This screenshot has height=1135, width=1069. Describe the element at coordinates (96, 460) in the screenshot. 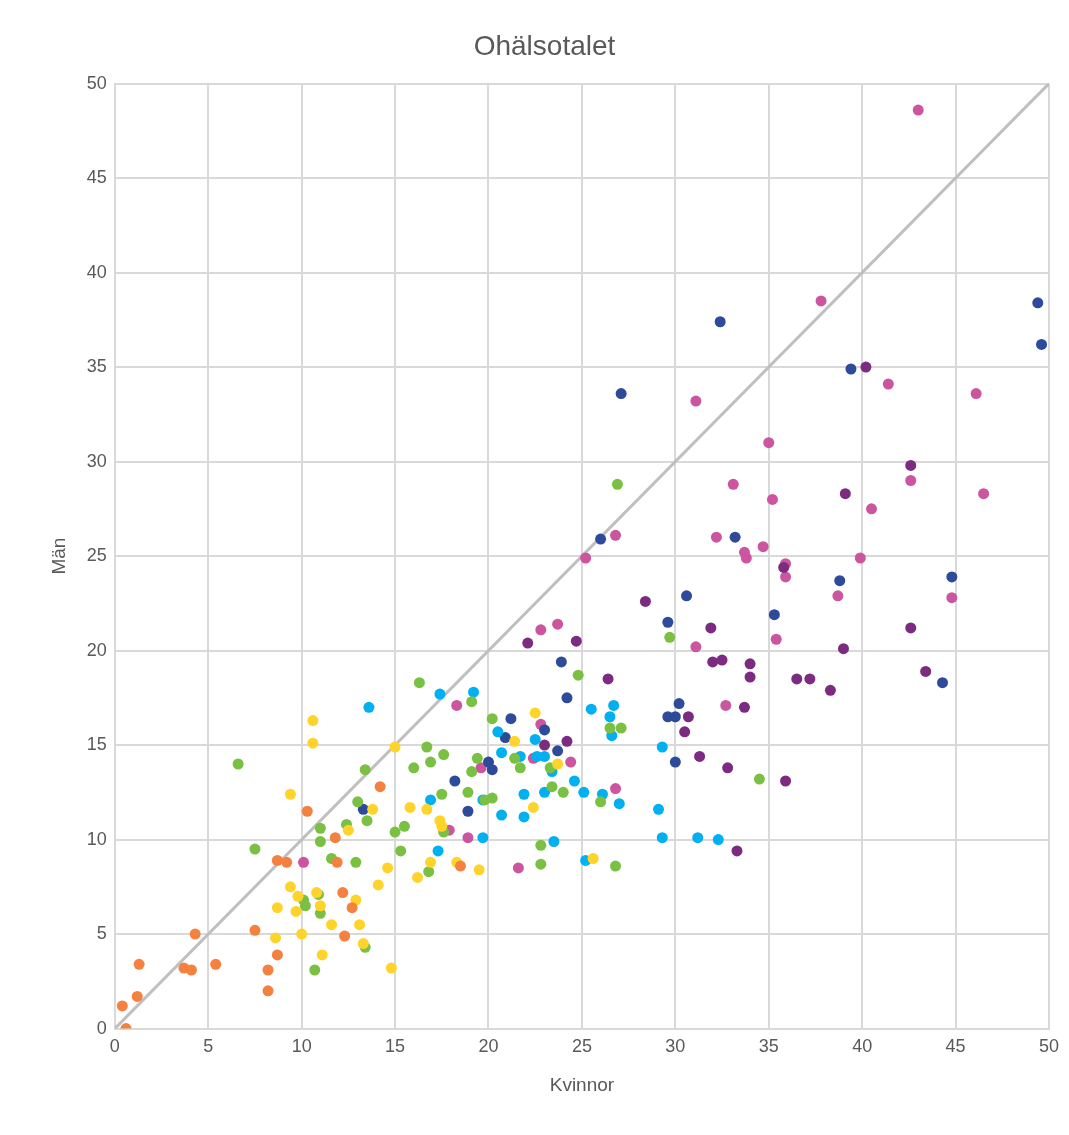

I see `y-tick-label: 30` at that location.